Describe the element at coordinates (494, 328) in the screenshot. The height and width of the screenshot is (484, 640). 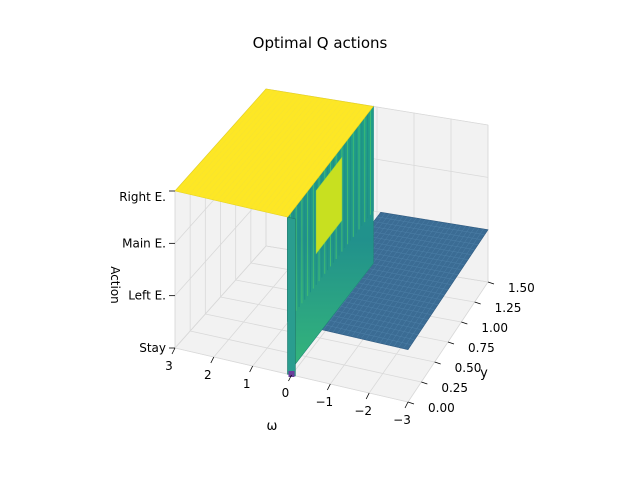
I see `y-tick-label: 1.00` at that location.